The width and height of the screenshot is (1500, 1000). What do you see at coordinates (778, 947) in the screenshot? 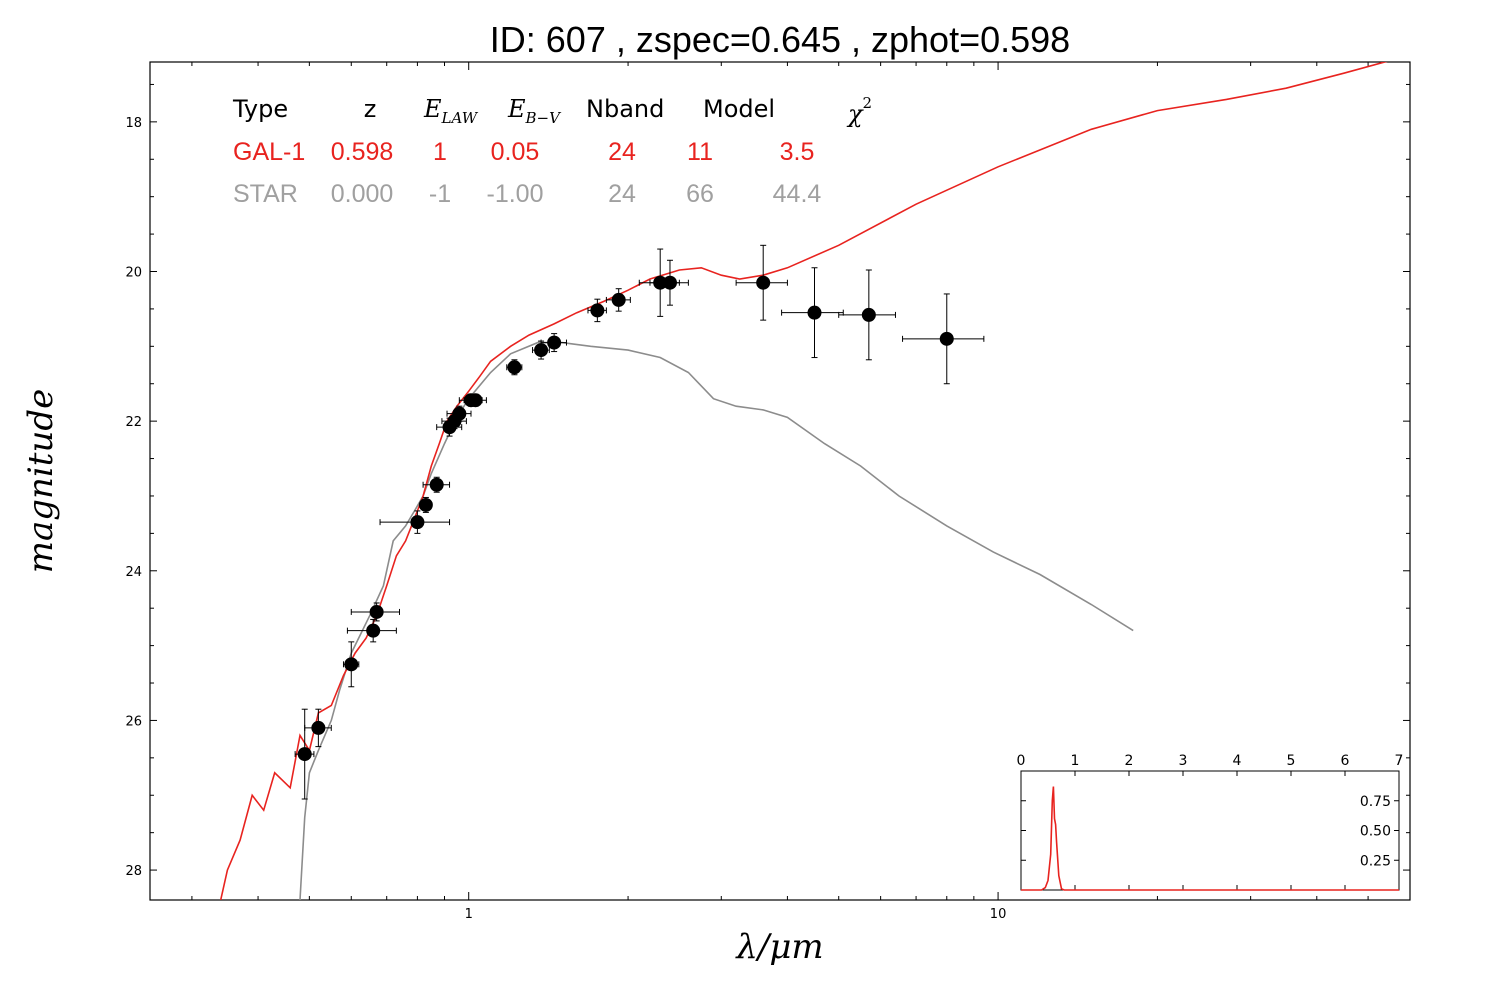
I see `x-axis-label: λ/μm` at bounding box center [778, 947].